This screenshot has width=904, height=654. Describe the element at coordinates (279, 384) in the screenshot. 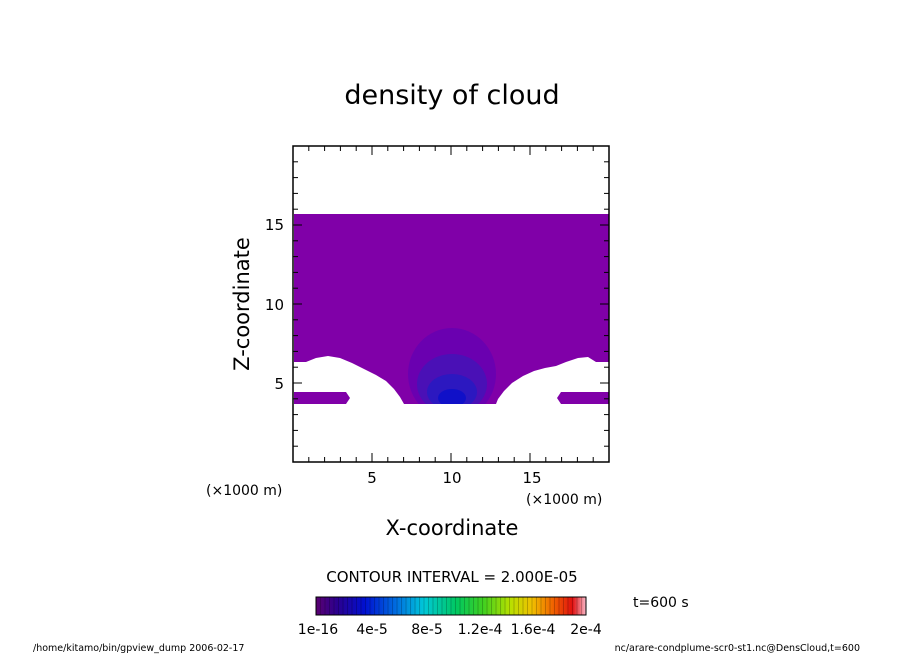

I see `y-tick-label: 5` at that location.